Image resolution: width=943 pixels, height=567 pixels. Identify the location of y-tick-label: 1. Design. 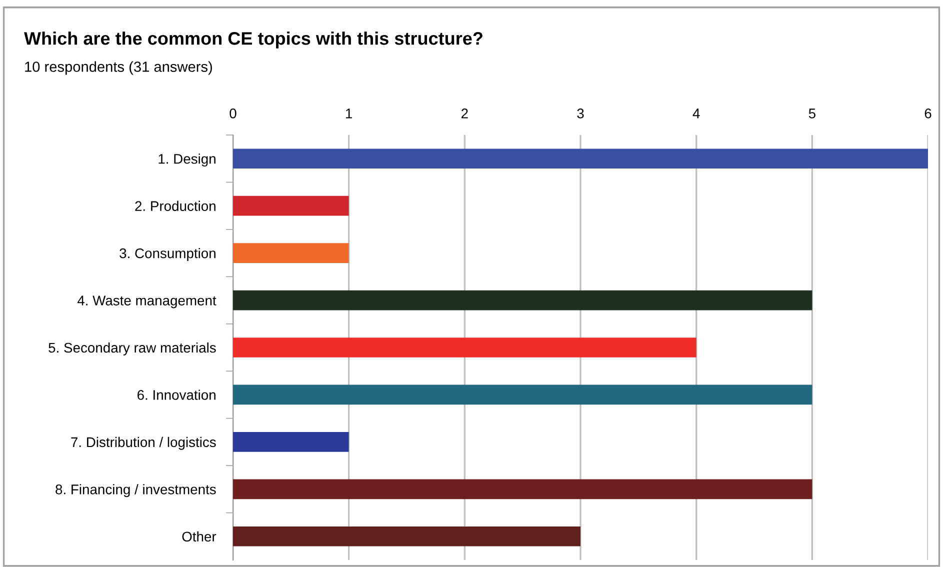
(187, 160).